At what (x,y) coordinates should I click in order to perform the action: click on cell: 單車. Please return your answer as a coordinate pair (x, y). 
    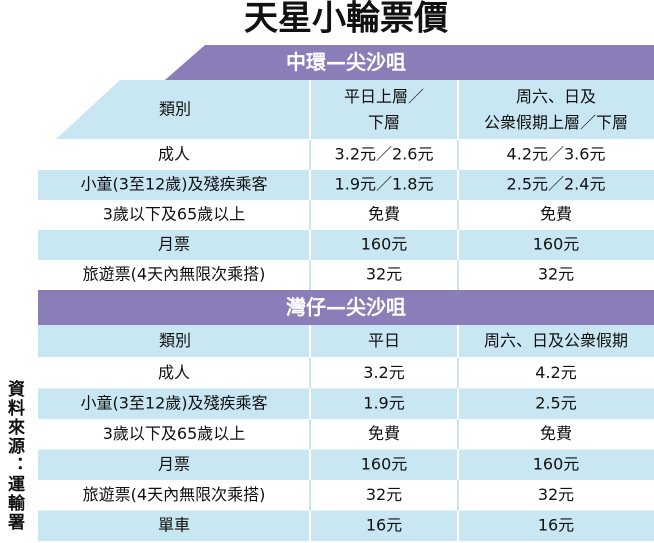
    Looking at the image, I should click on (174, 524).